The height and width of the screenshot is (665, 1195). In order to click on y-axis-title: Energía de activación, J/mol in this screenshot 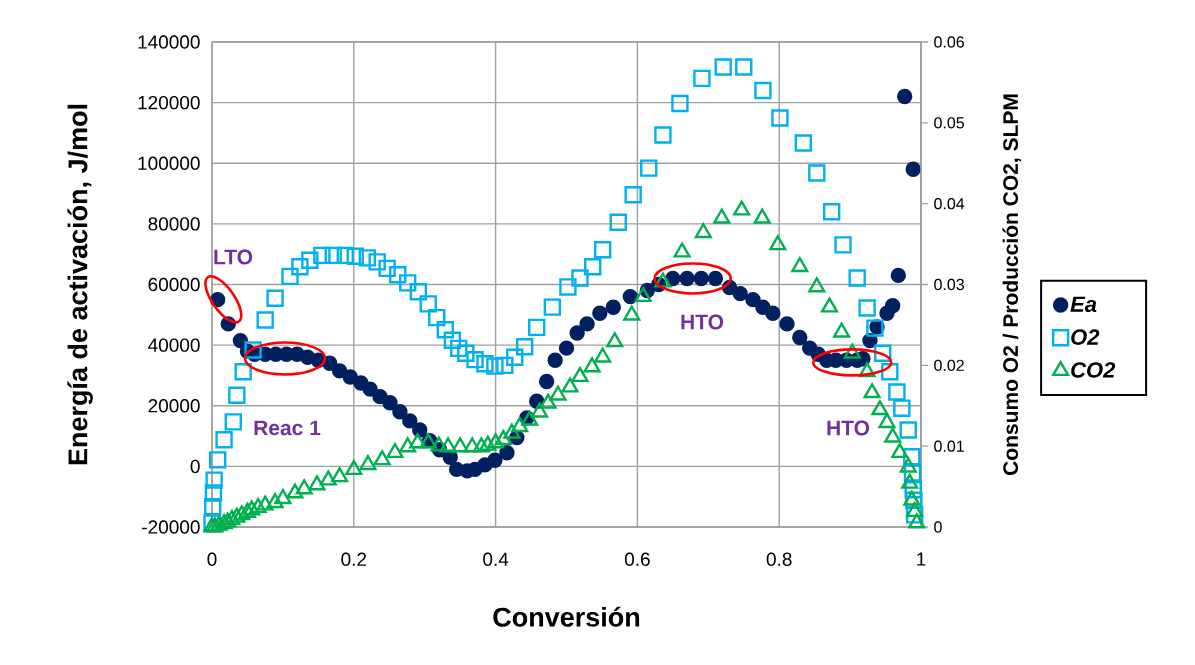, I will do `click(80, 284)`.